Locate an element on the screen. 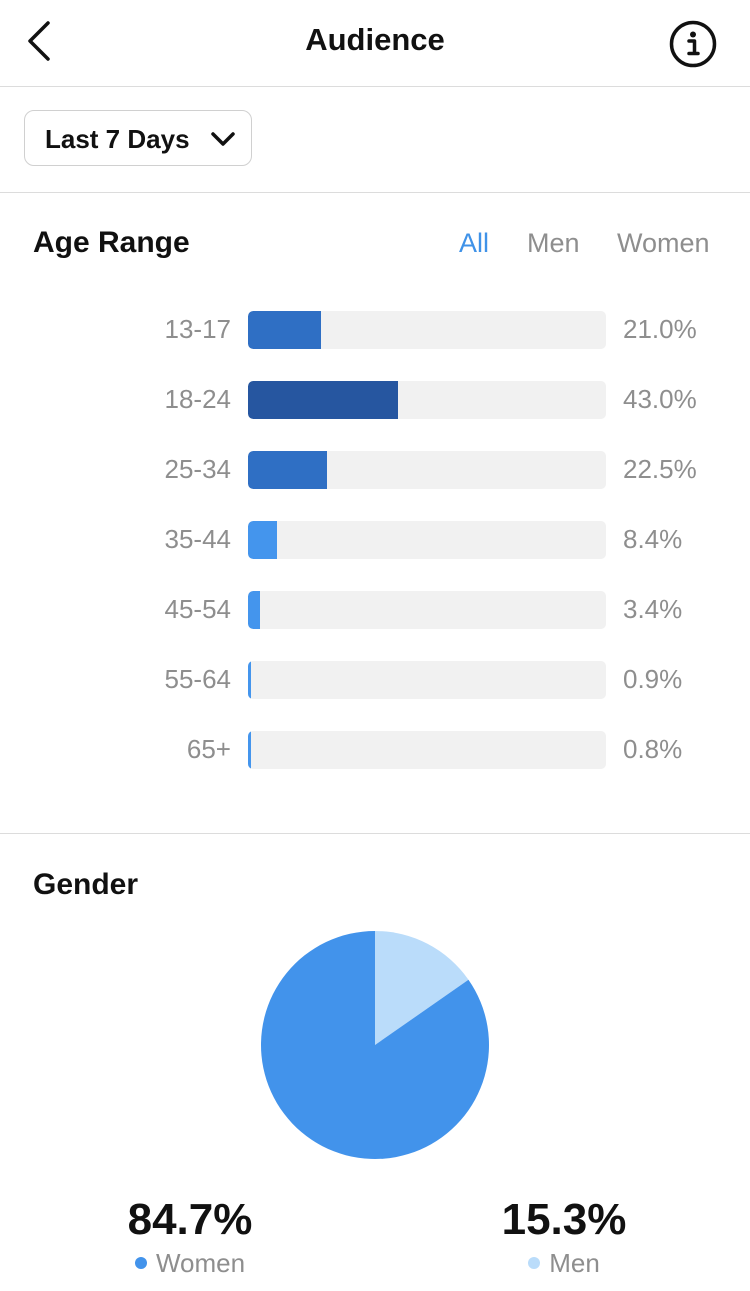  women-stat: 84.7% Women is located at coordinates (190, 1236).